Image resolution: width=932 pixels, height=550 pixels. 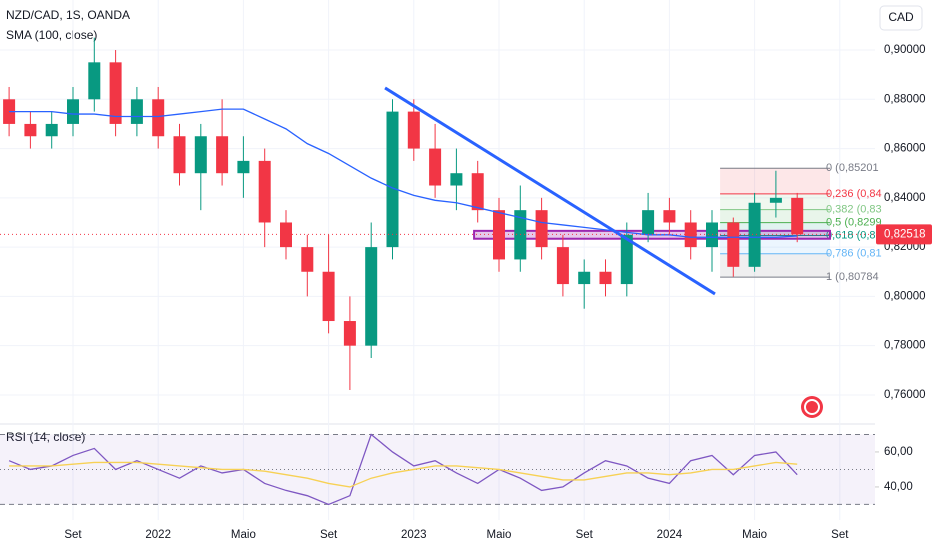 What do you see at coordinates (898, 452) in the screenshot?
I see `rsi-tick-label: 60,00` at bounding box center [898, 452].